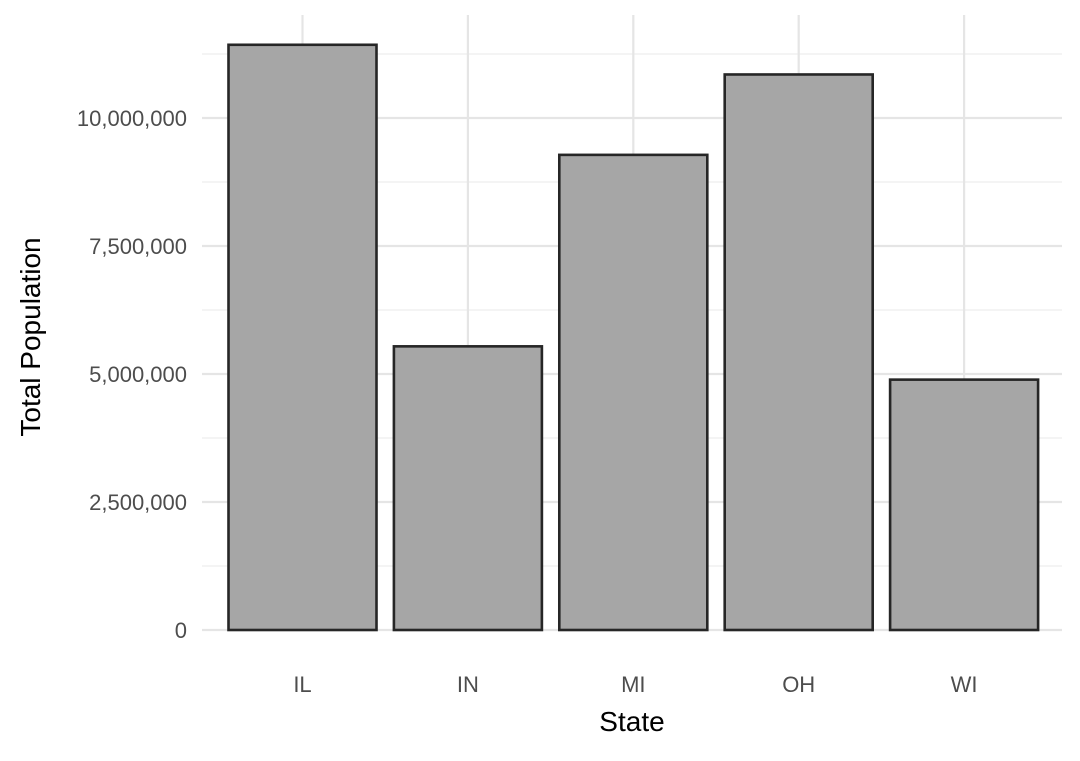  I want to click on y-axis-title: Total Population, so click(30, 336).